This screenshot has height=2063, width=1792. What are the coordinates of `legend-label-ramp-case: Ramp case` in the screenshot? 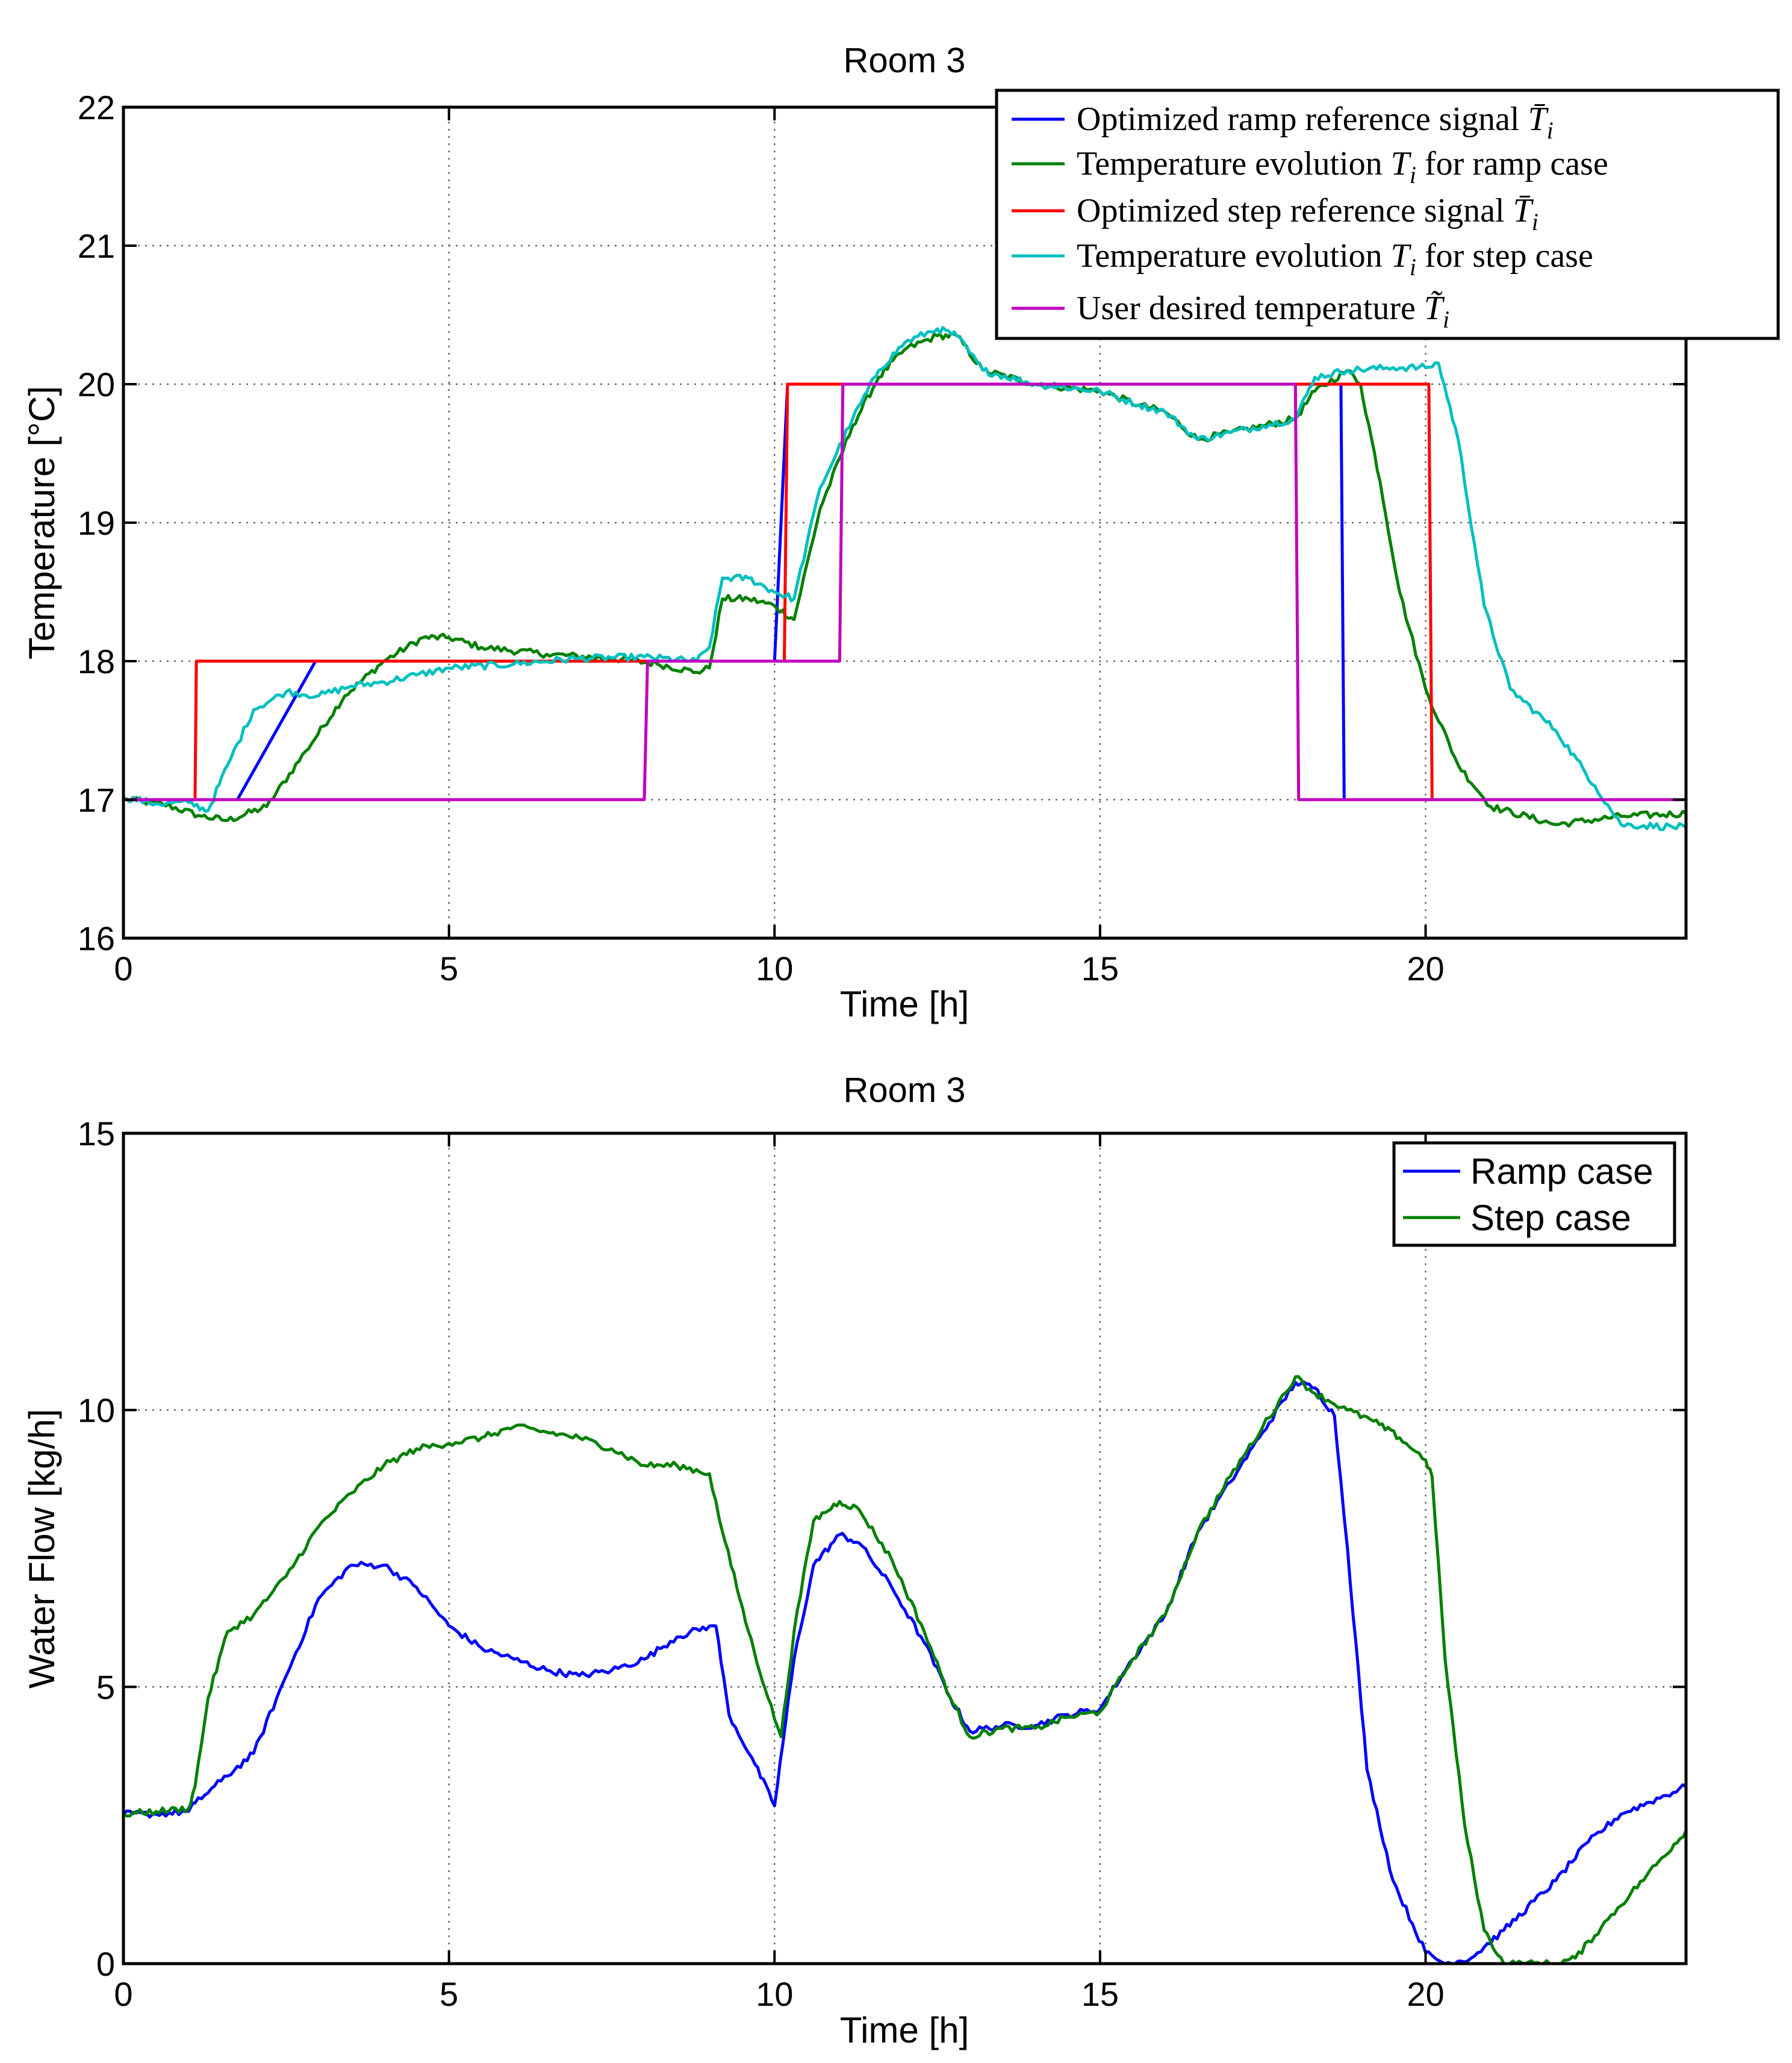 It's located at (1562, 1172).